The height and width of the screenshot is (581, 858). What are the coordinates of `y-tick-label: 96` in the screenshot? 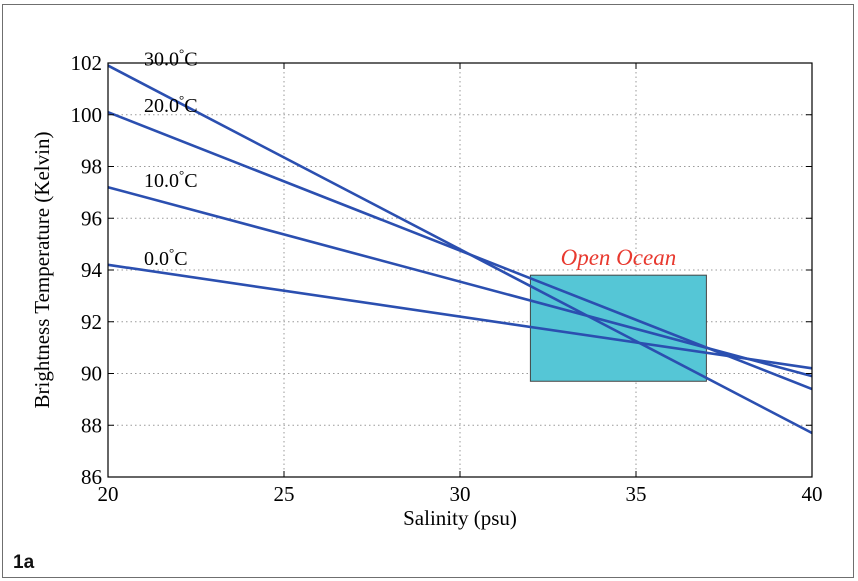 It's located at (91, 218).